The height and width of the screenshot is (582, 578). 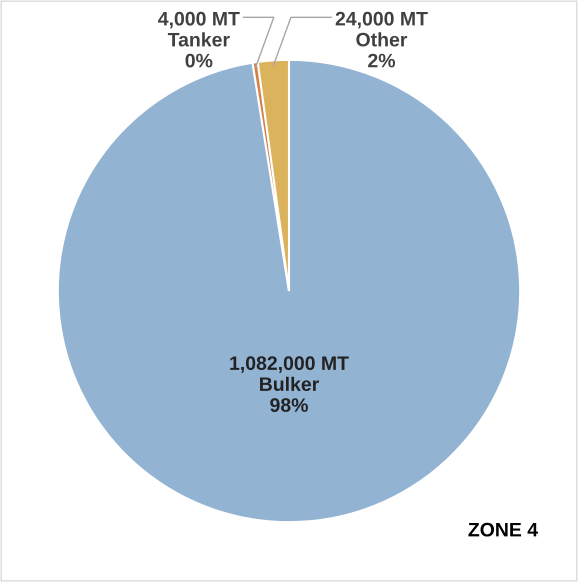 I want to click on data-label: 1,082,000 MT, so click(x=289, y=364).